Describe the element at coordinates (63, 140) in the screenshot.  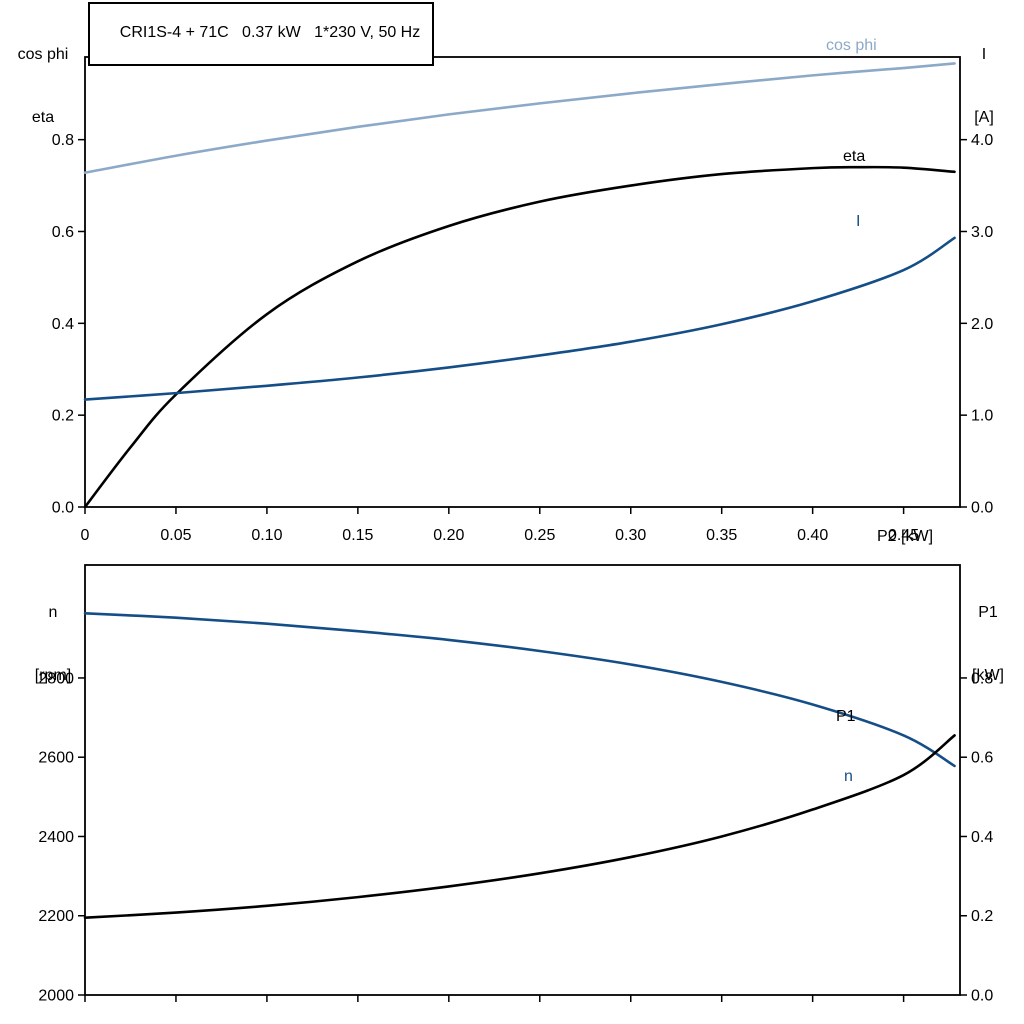
I see `y-left-tick-label: 0.8` at that location.